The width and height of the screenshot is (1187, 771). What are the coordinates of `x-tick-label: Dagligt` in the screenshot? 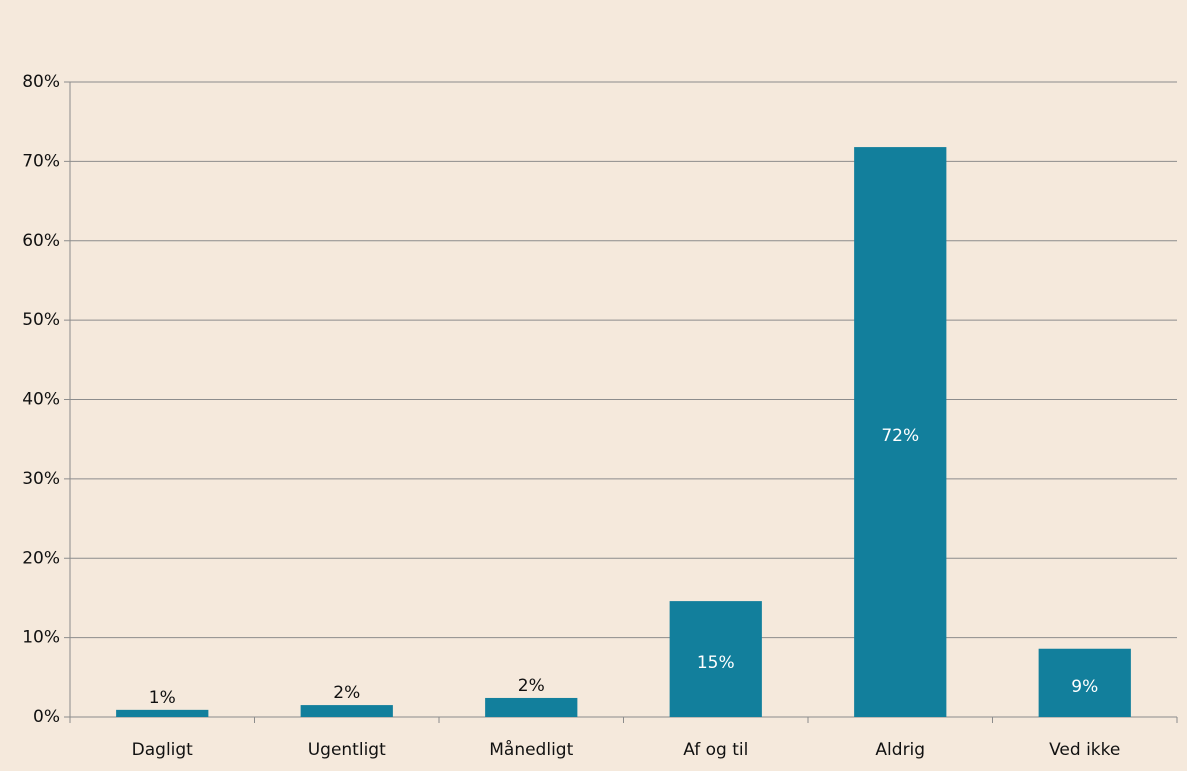 It's located at (163, 750).